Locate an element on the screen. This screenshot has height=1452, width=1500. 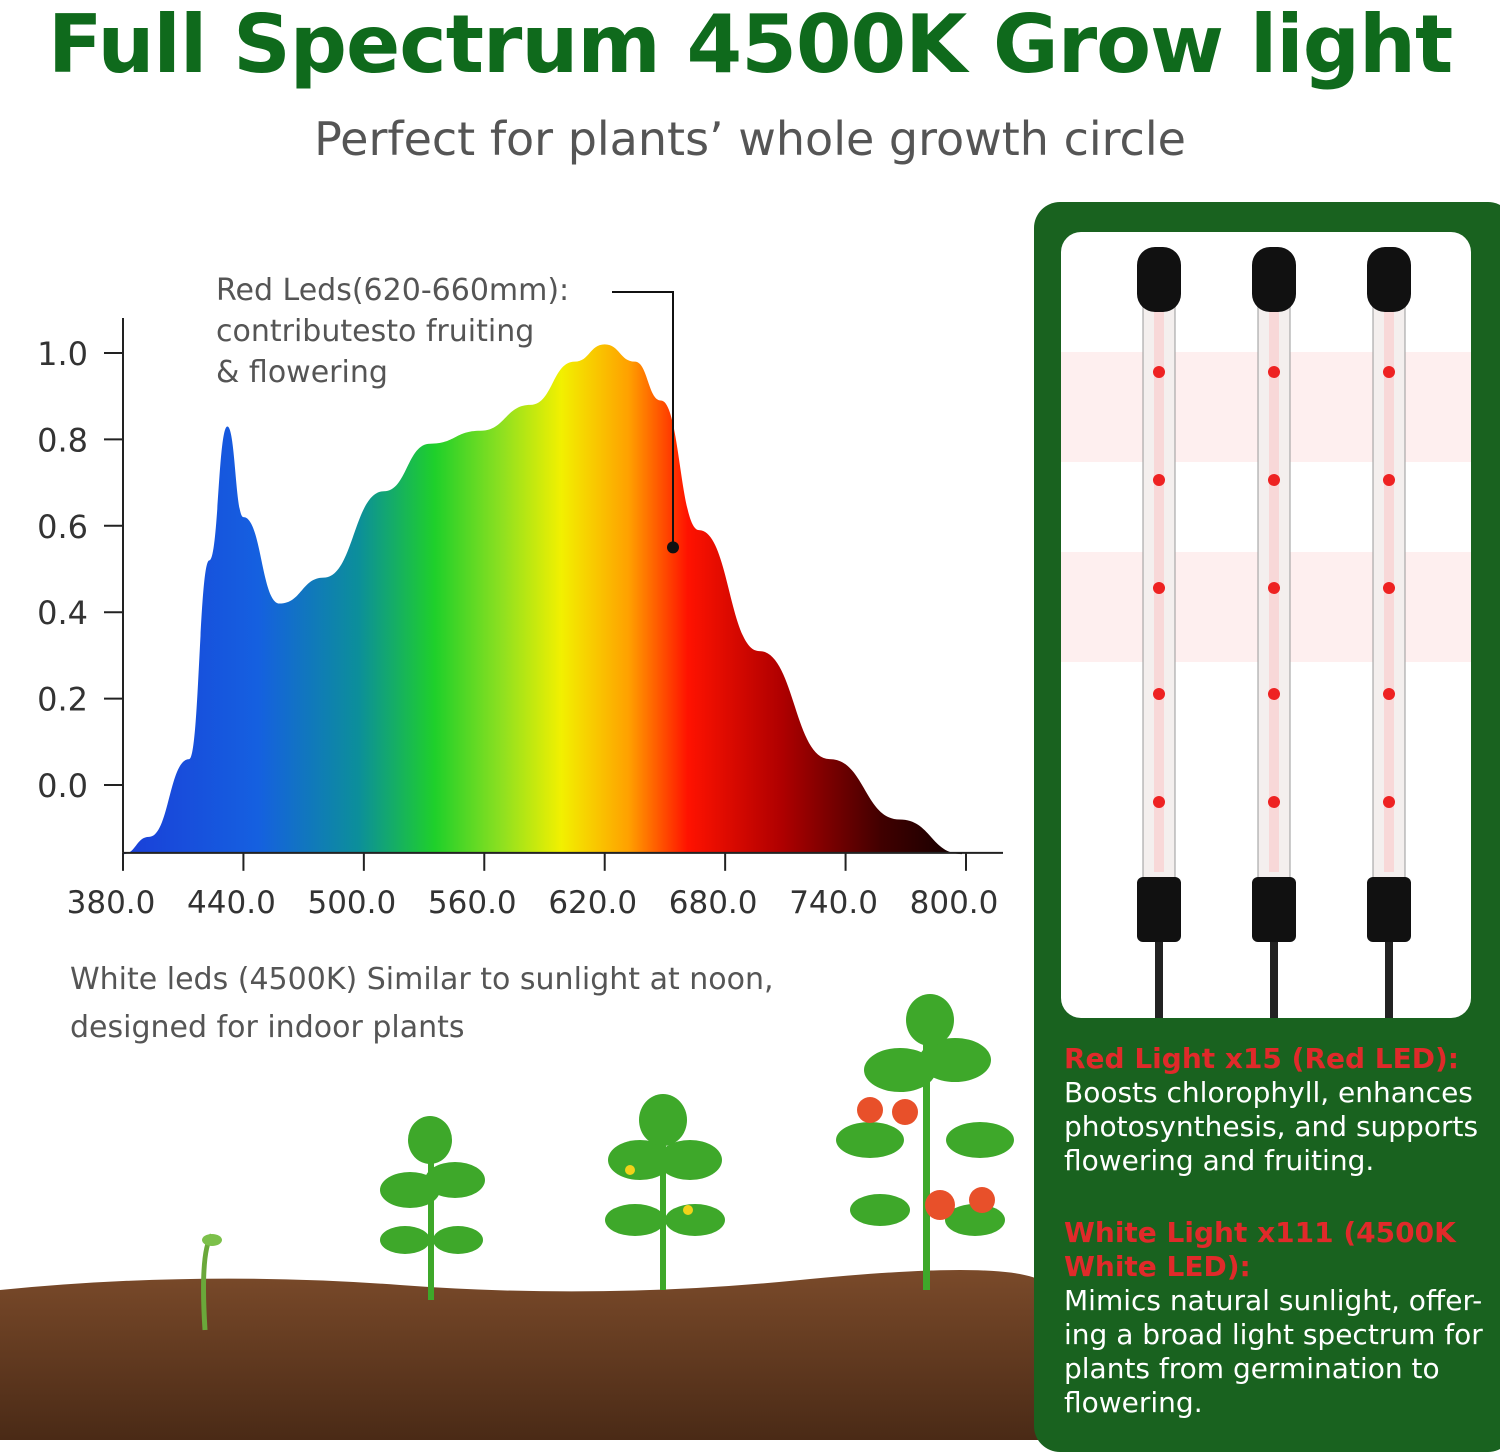
white-light-heading: White Light x111 (4500K White LED): is located at coordinates (1260, 1249).